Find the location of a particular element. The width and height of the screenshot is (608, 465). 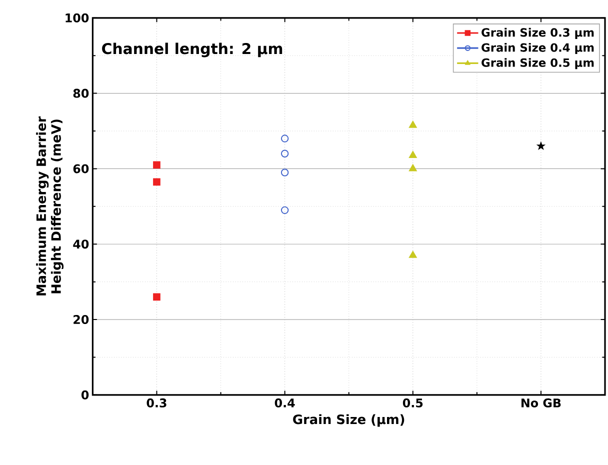

legend-label: Grain Size 0.3 μm is located at coordinates (538, 34).